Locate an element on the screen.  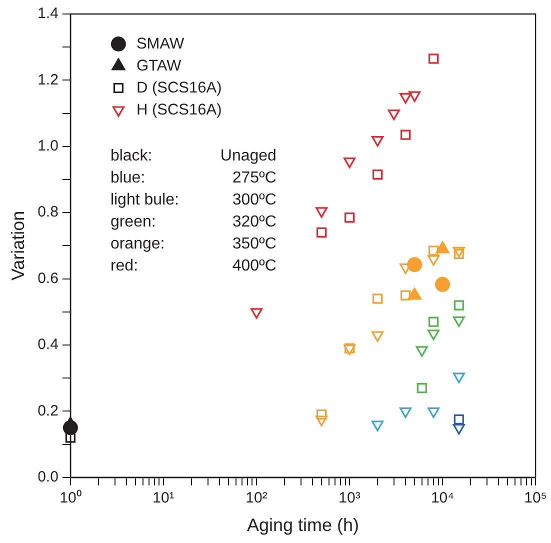
annotation: green: is located at coordinates (133, 221).